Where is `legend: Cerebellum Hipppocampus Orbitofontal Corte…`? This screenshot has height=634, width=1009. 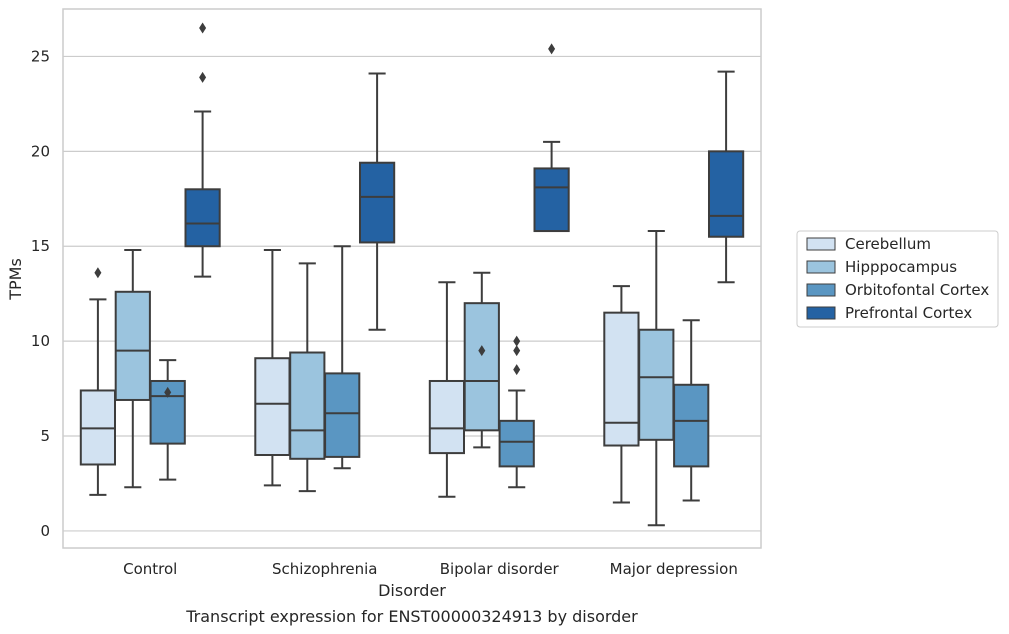 legend: Cerebellum Hipppocampus Orbitofontal Corte… is located at coordinates (897, 279).